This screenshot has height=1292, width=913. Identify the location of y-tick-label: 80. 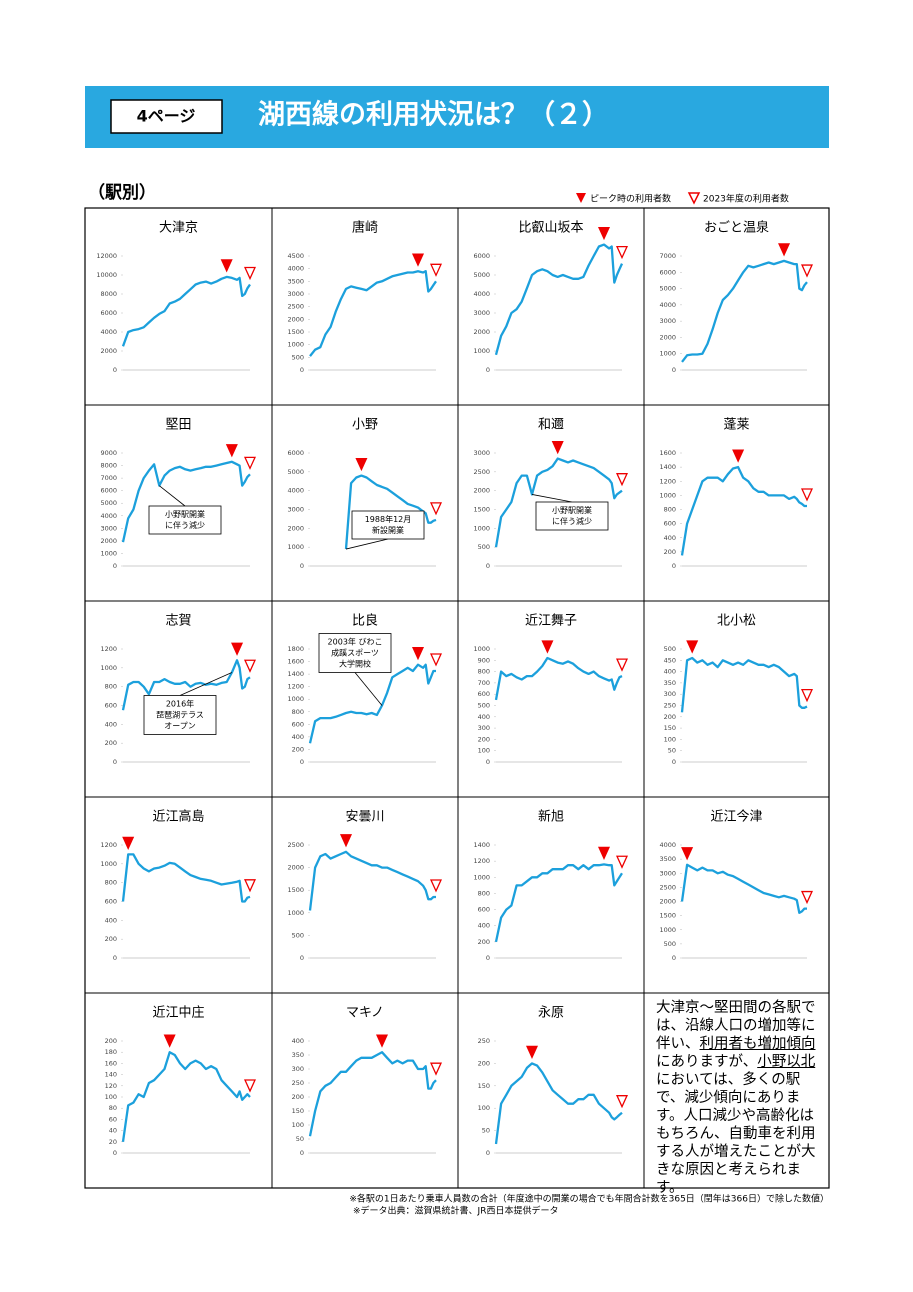
(113, 1108).